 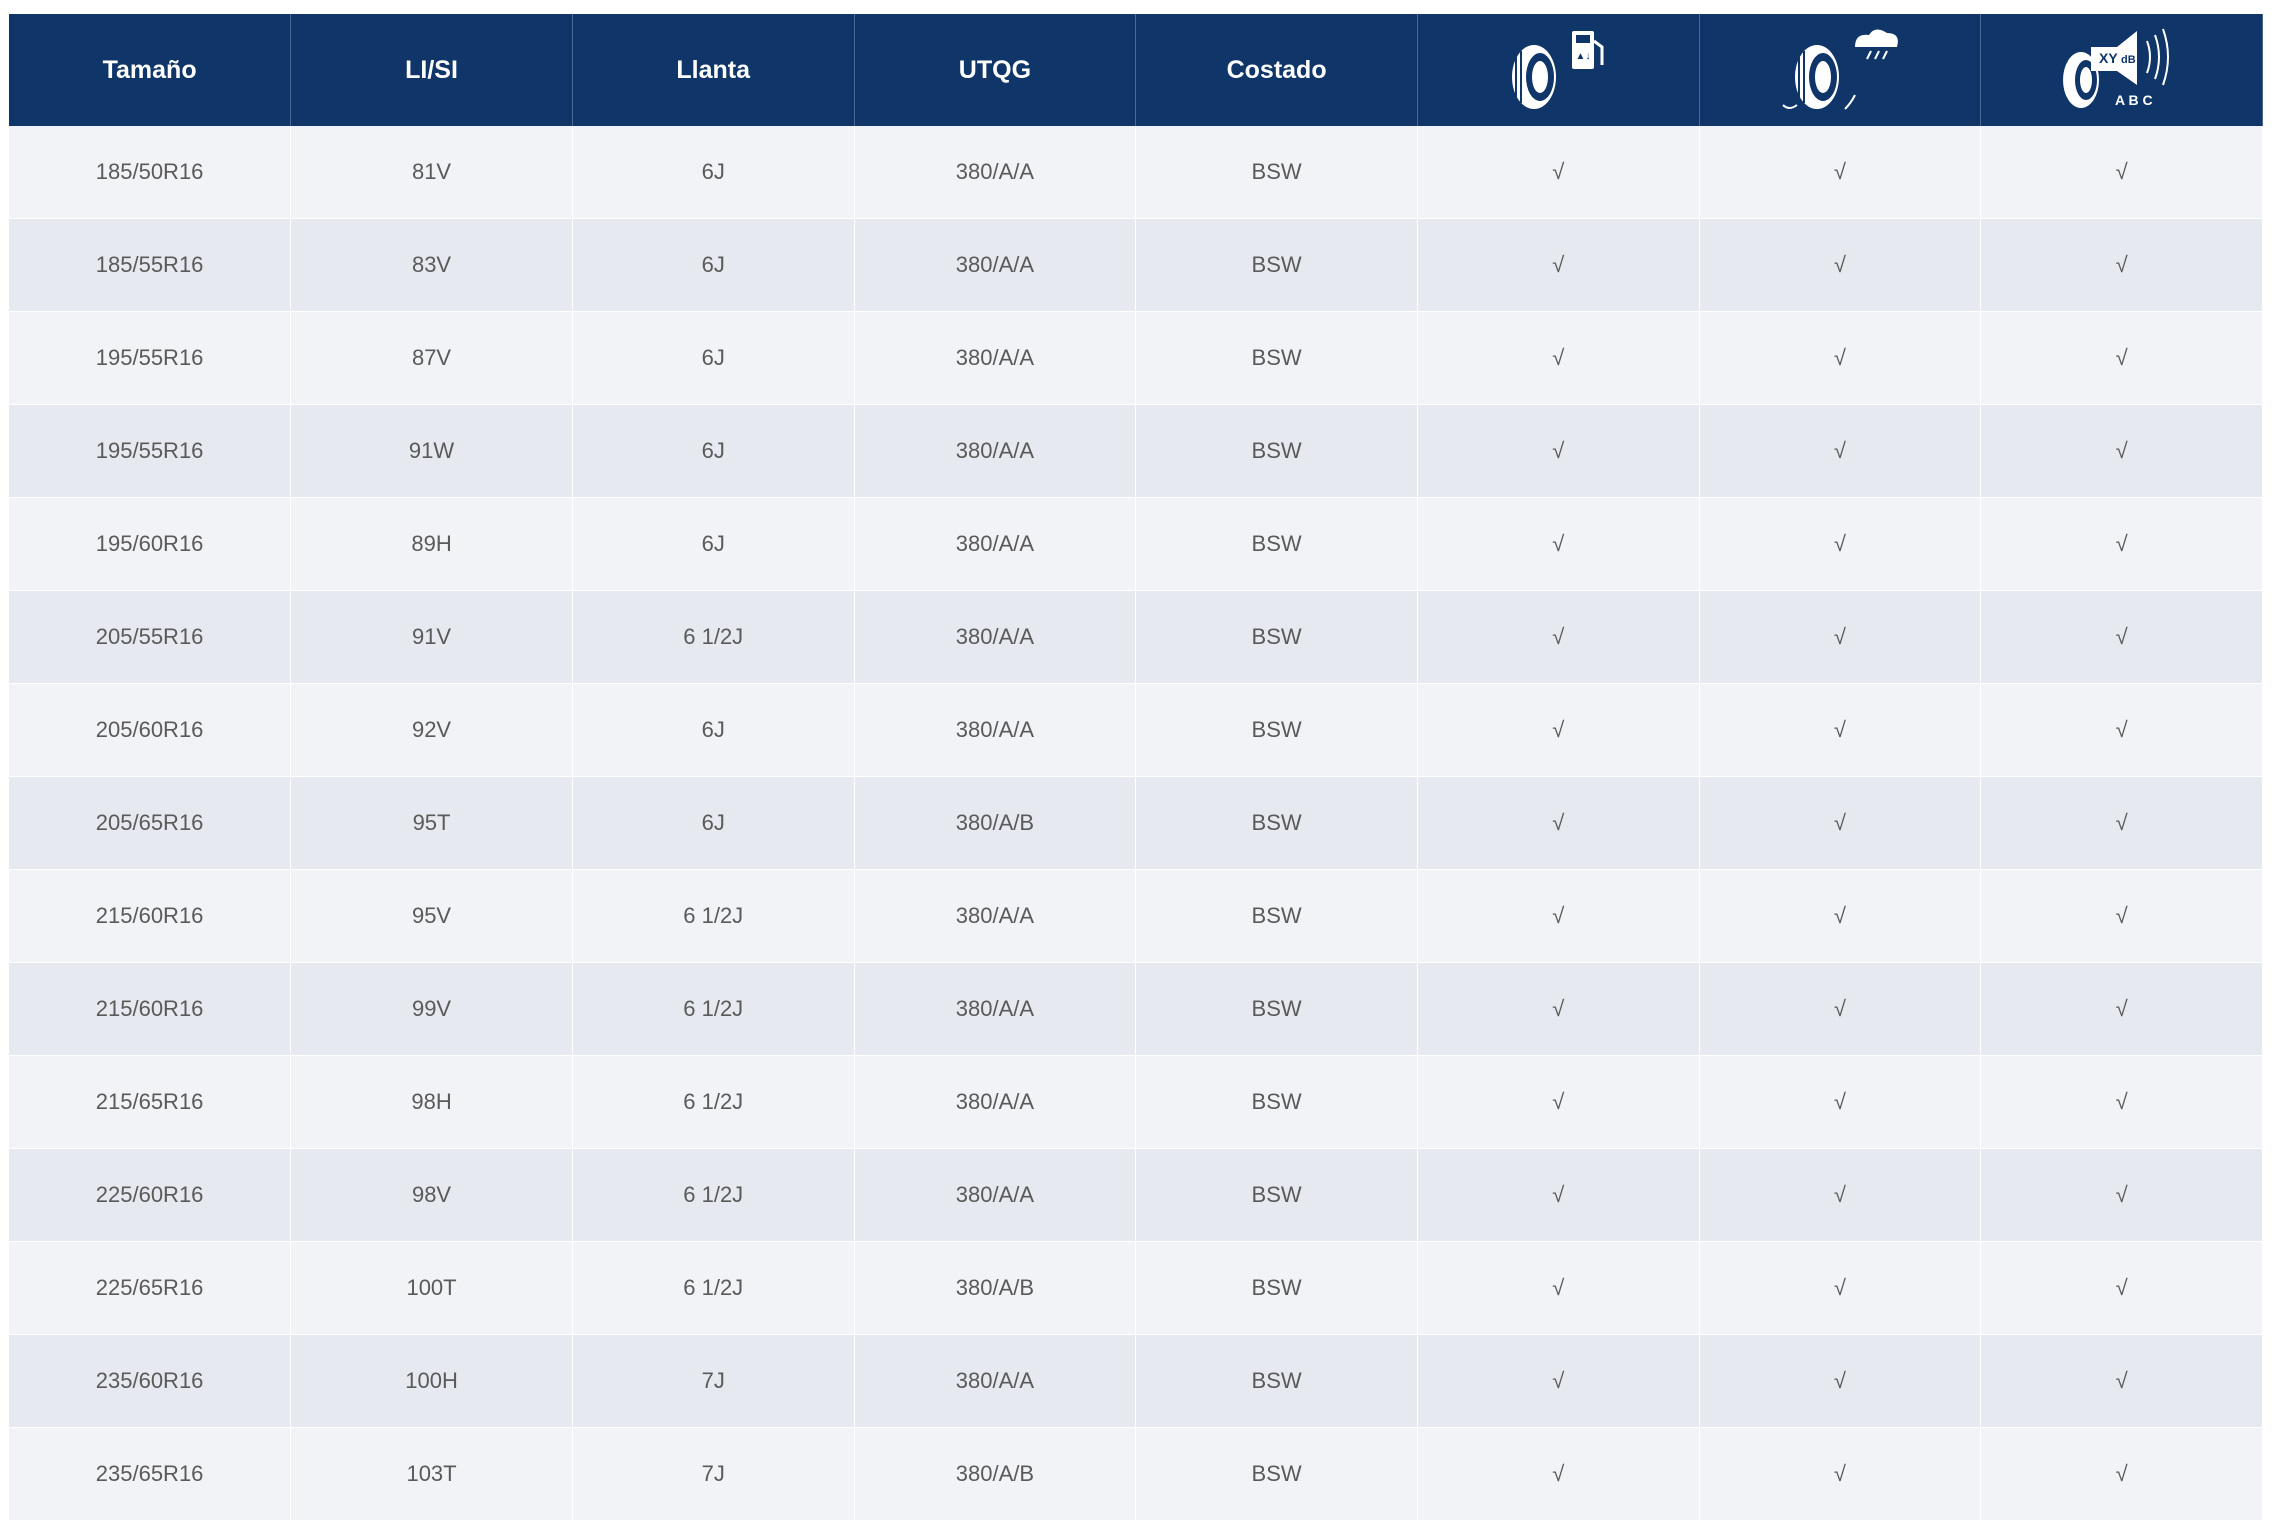 What do you see at coordinates (150, 1288) in the screenshot?
I see `table-cell: 225/65R16` at bounding box center [150, 1288].